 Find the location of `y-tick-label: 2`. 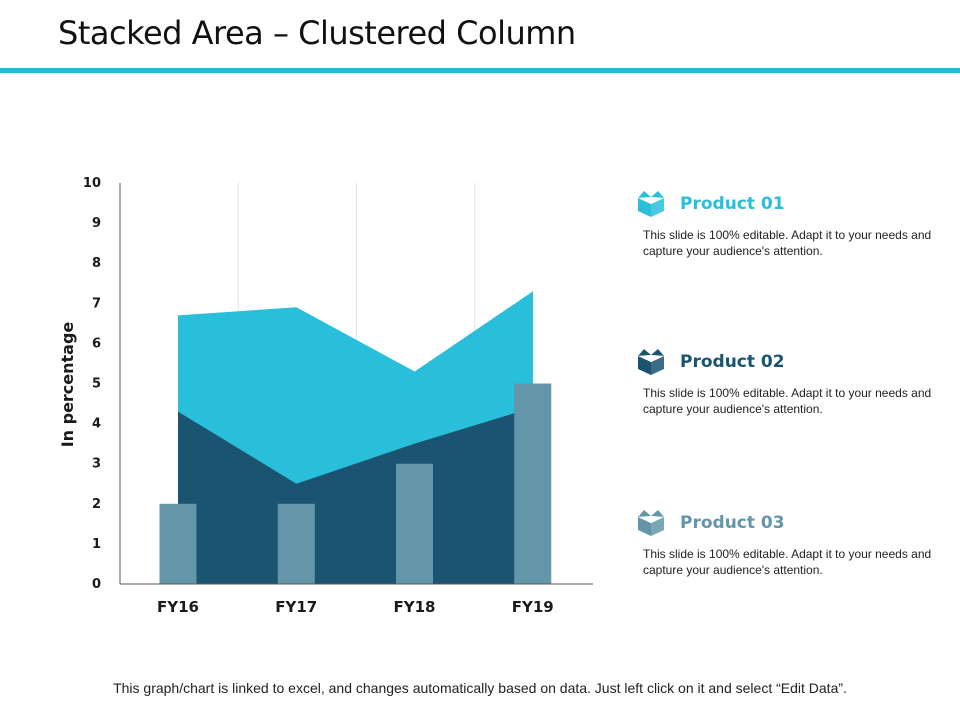

y-tick-label: 2 is located at coordinates (96, 504).